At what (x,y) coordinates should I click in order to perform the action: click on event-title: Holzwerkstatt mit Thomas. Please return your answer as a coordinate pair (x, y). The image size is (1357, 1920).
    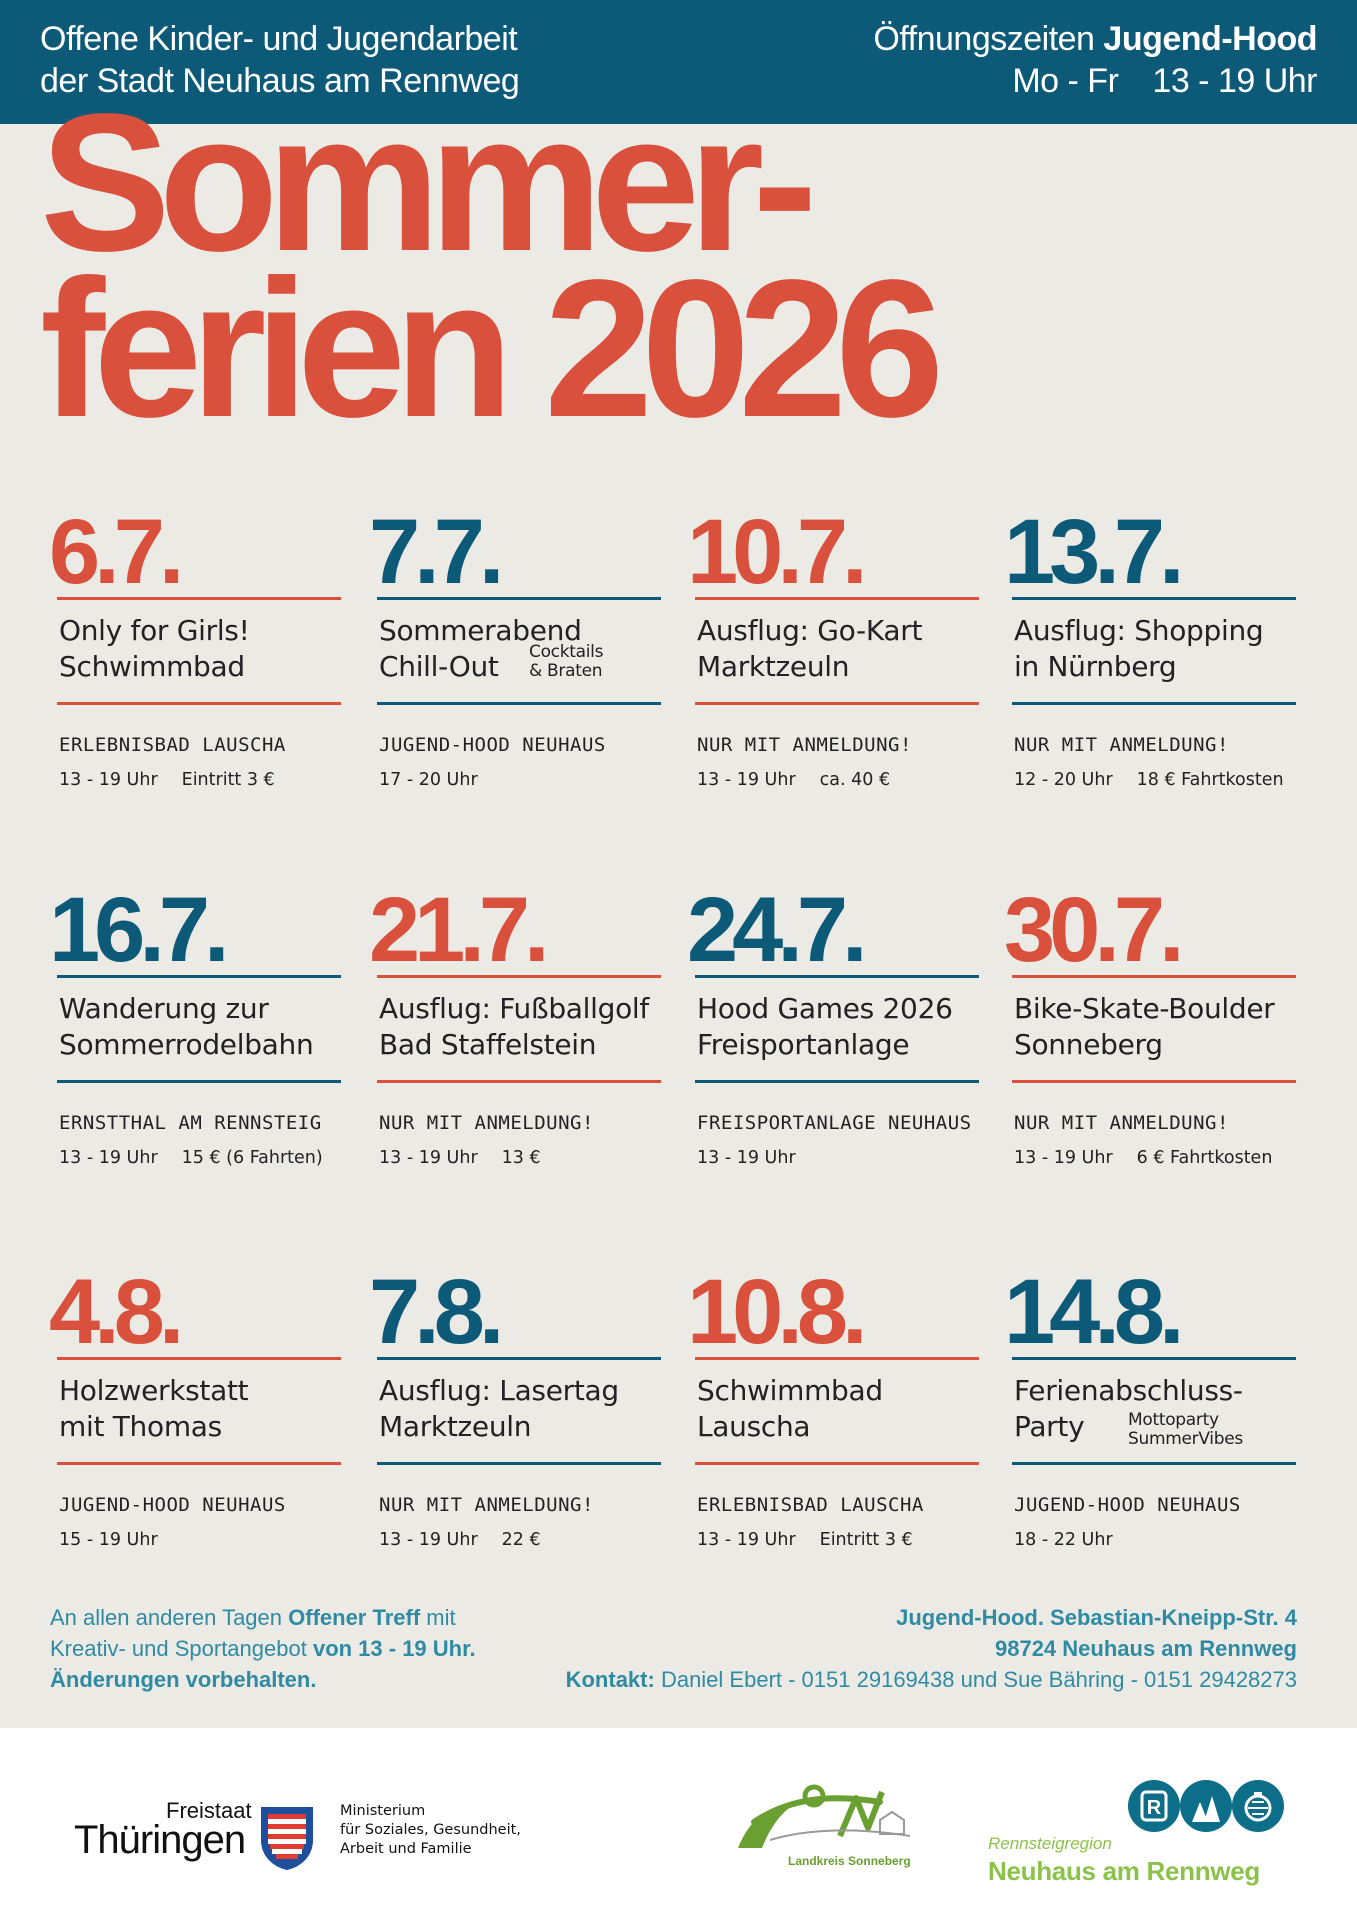
    Looking at the image, I should click on (154, 1409).